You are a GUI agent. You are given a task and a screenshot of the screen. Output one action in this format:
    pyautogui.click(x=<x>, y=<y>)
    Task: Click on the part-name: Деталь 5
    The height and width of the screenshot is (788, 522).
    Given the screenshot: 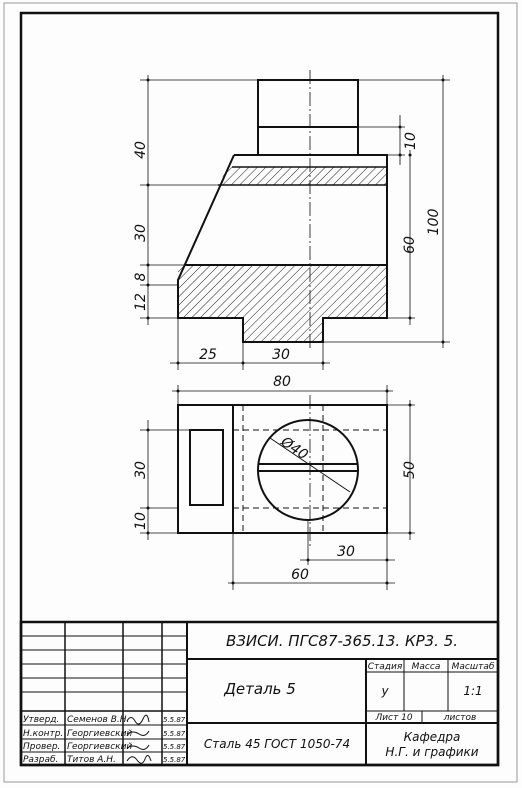 What is the action you would take?
    pyautogui.click(x=259, y=689)
    